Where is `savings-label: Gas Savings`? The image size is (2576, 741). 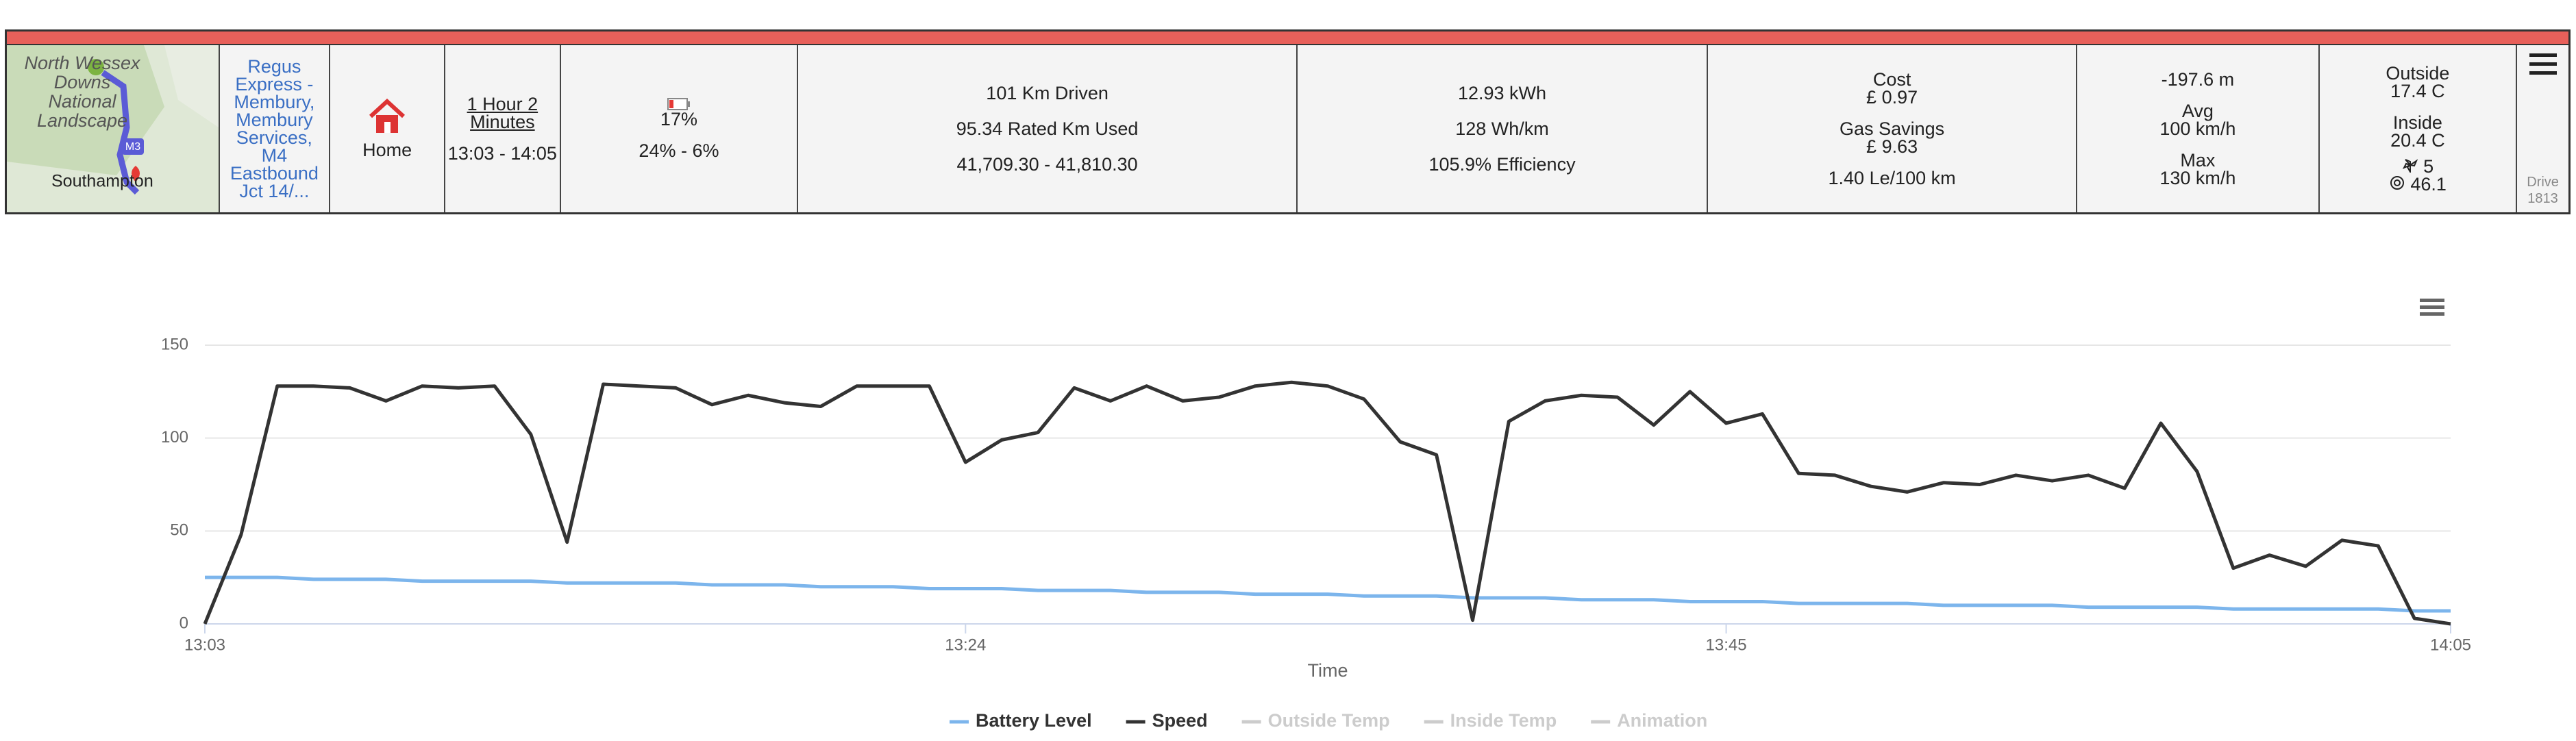 savings-label: Gas Savings is located at coordinates (1892, 128).